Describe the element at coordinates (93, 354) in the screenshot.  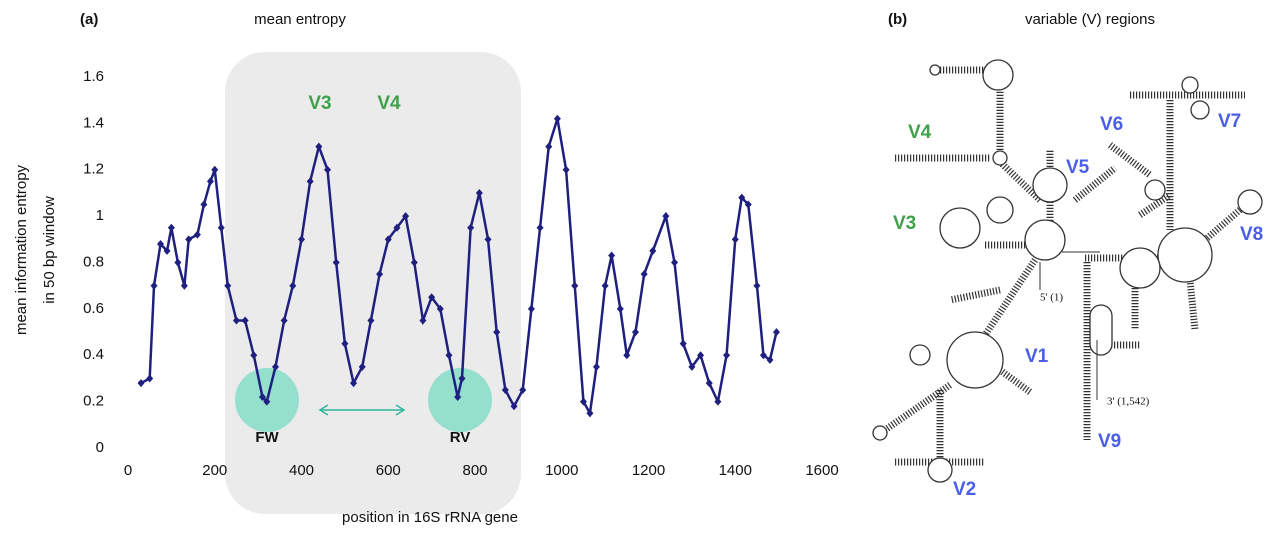
I see `y-tick-label: 0.4` at that location.